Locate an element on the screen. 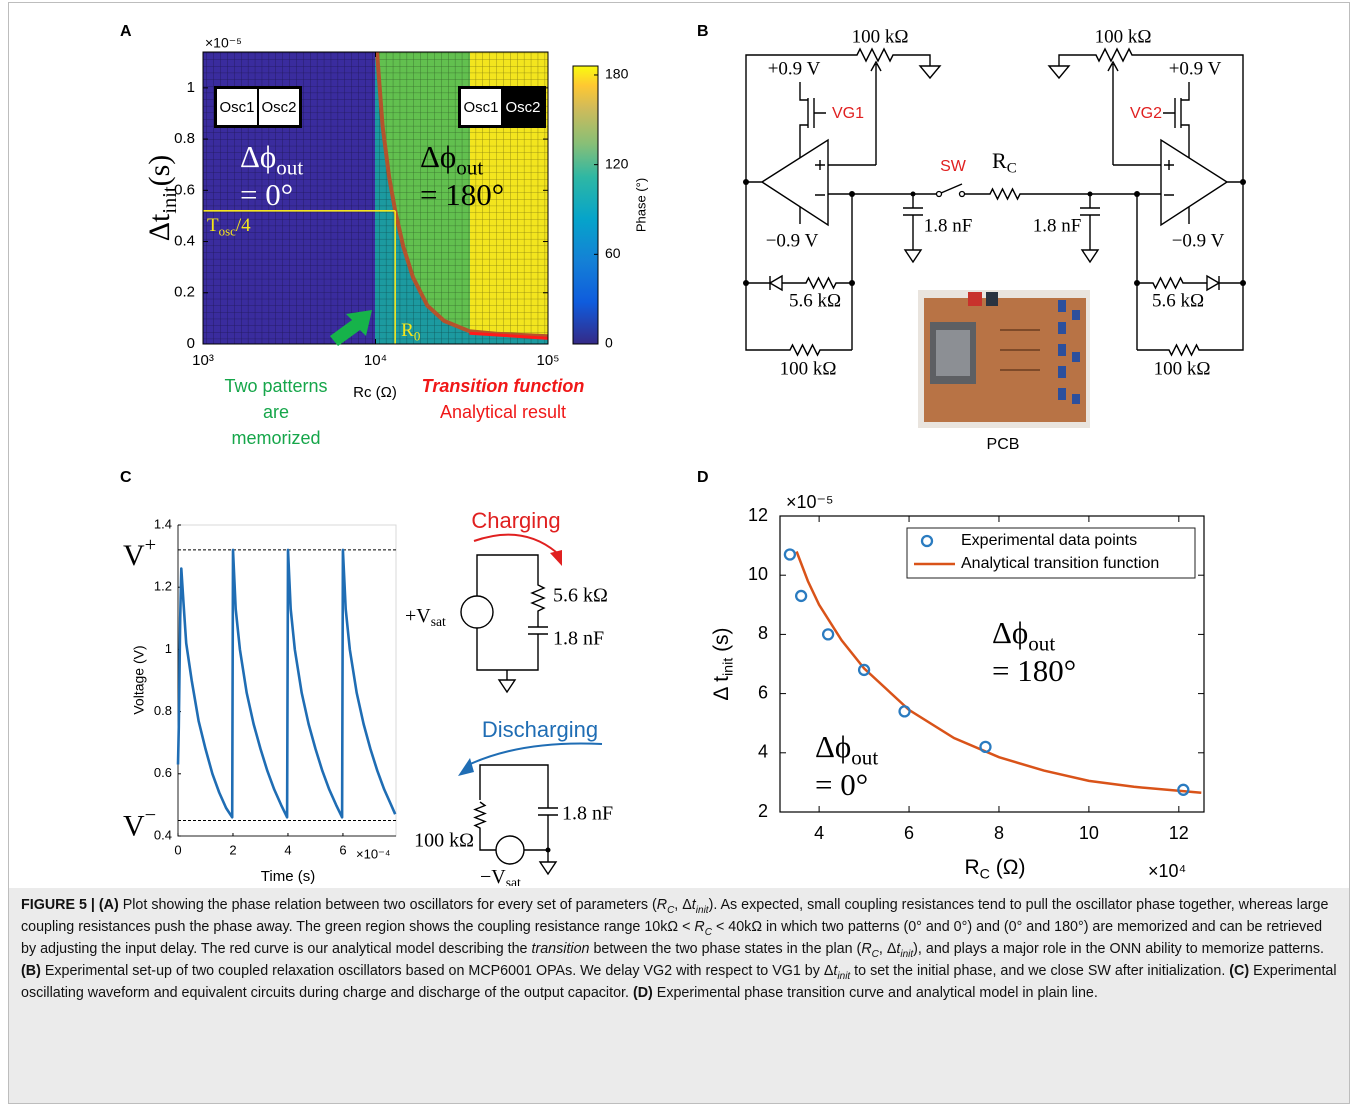 The image size is (1360, 1108). legend is located at coordinates (1051, 553).